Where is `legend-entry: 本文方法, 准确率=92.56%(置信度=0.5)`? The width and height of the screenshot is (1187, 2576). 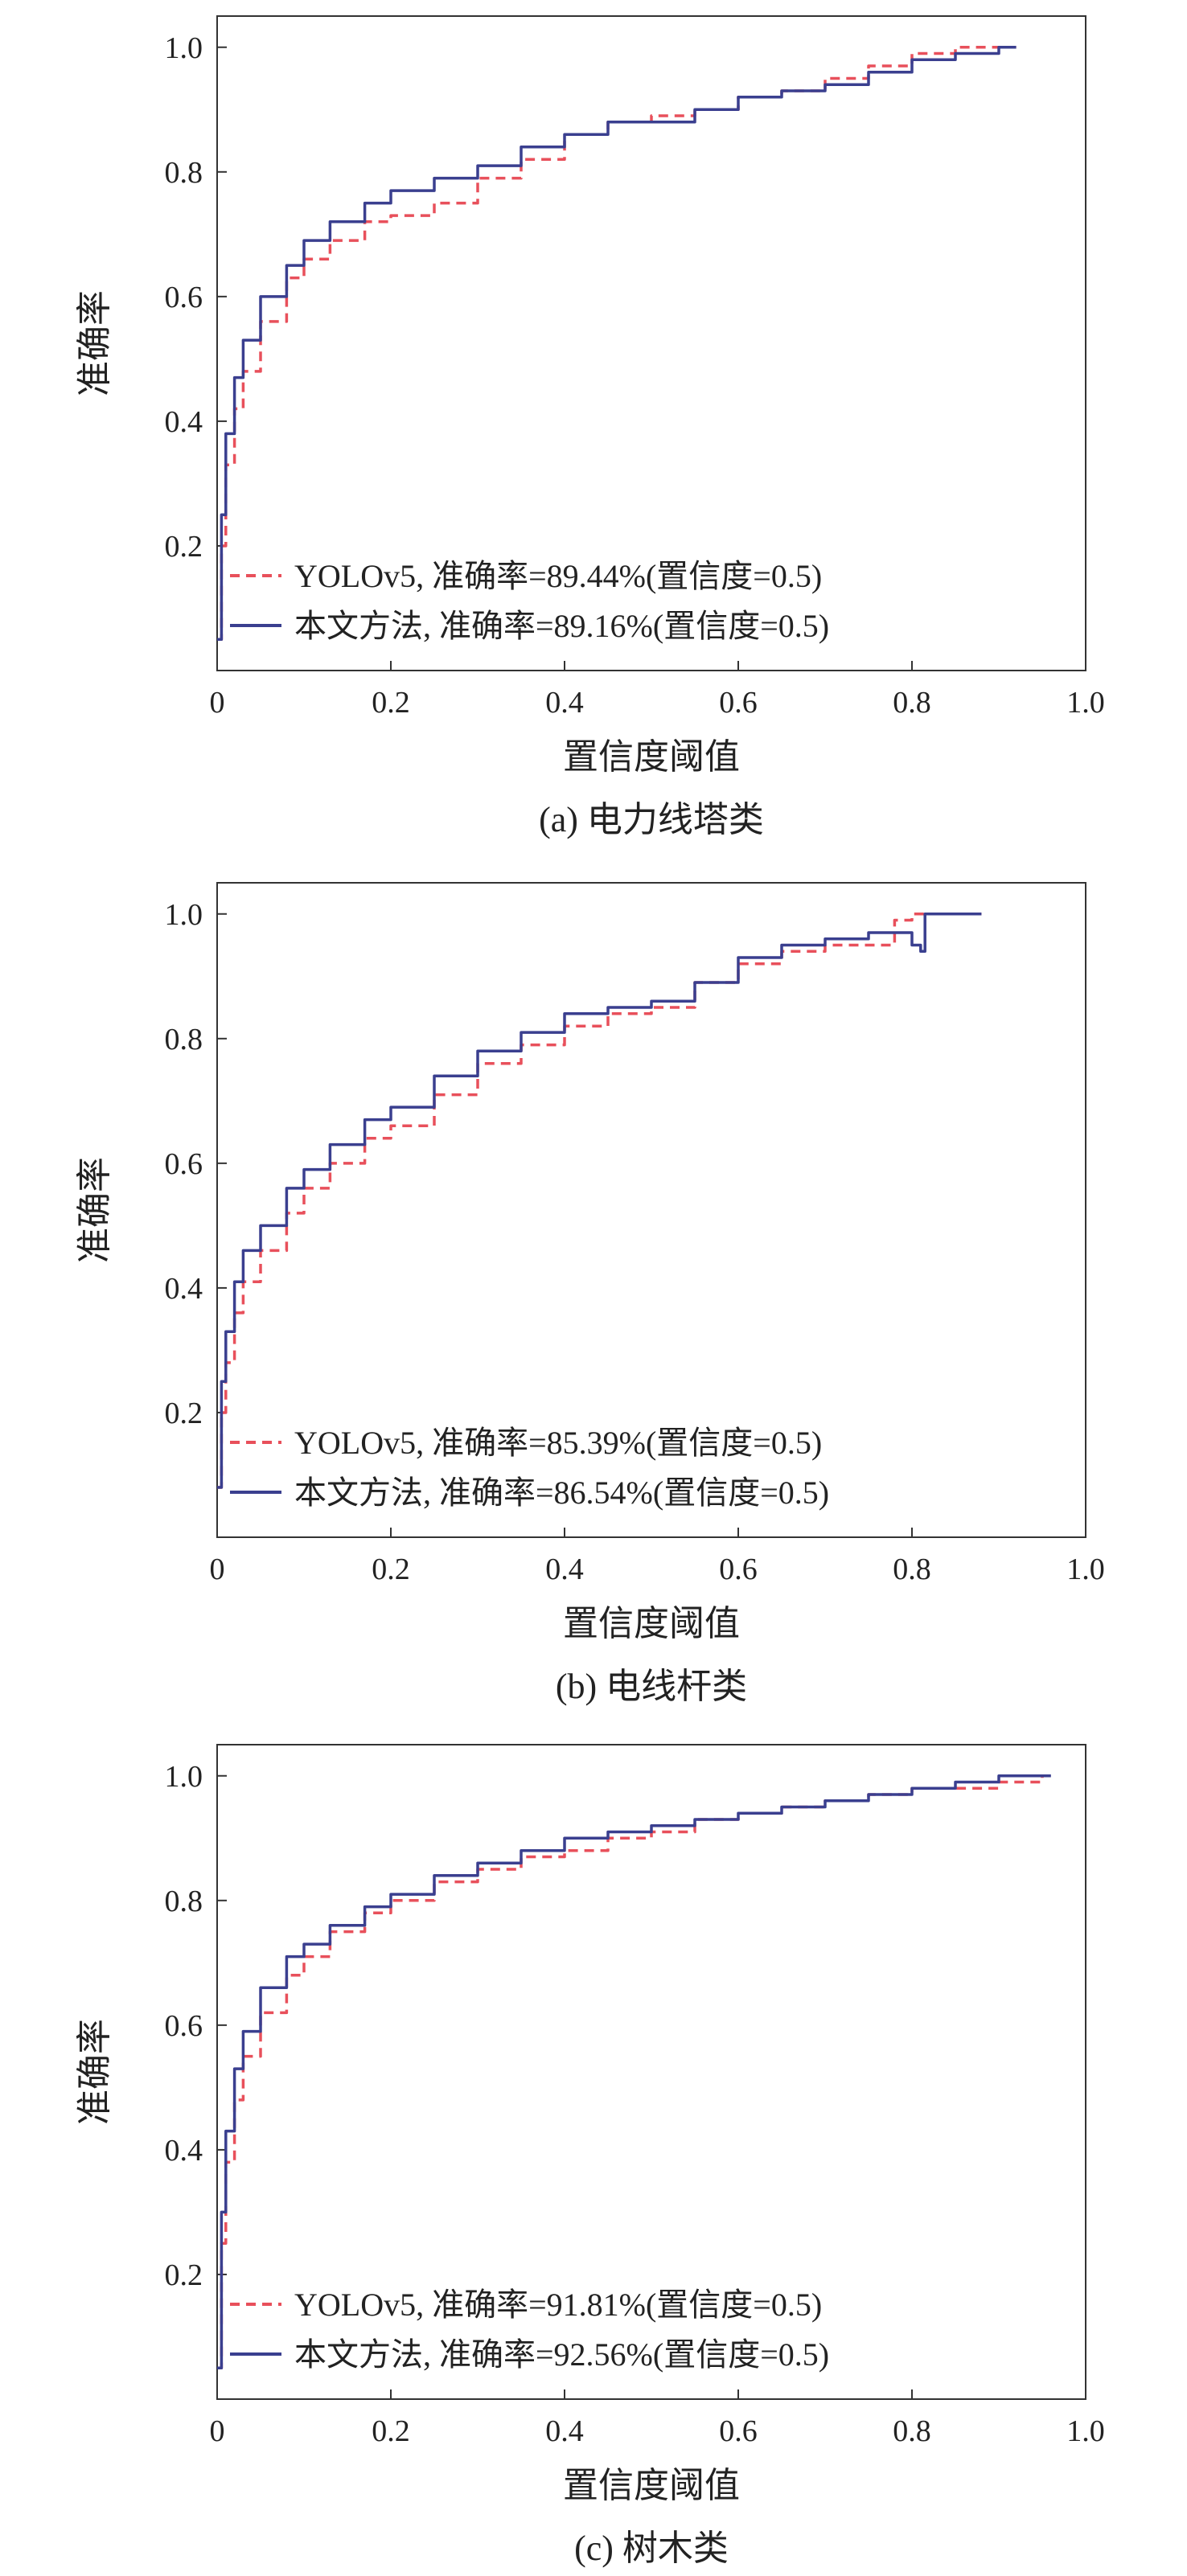 legend-entry: 本文方法, 准确率=92.56%(置信度=0.5) is located at coordinates (561, 2354).